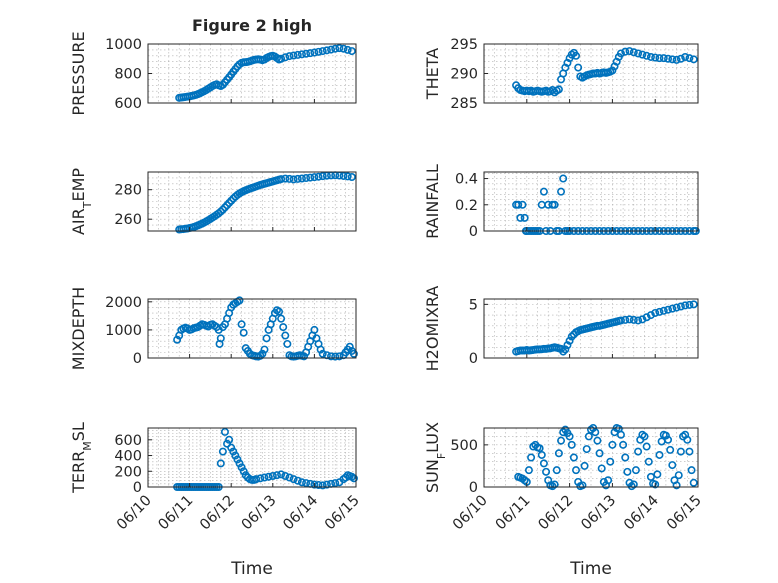 The width and height of the screenshot is (778, 583). I want to click on y-axis-label: THETA, so click(432, 74).